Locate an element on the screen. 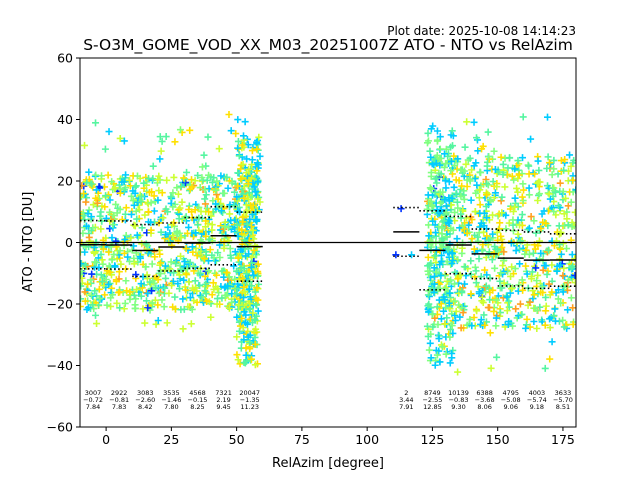 This screenshot has height=480, width=640. bin-std-label: 8.51 is located at coordinates (563, 407).